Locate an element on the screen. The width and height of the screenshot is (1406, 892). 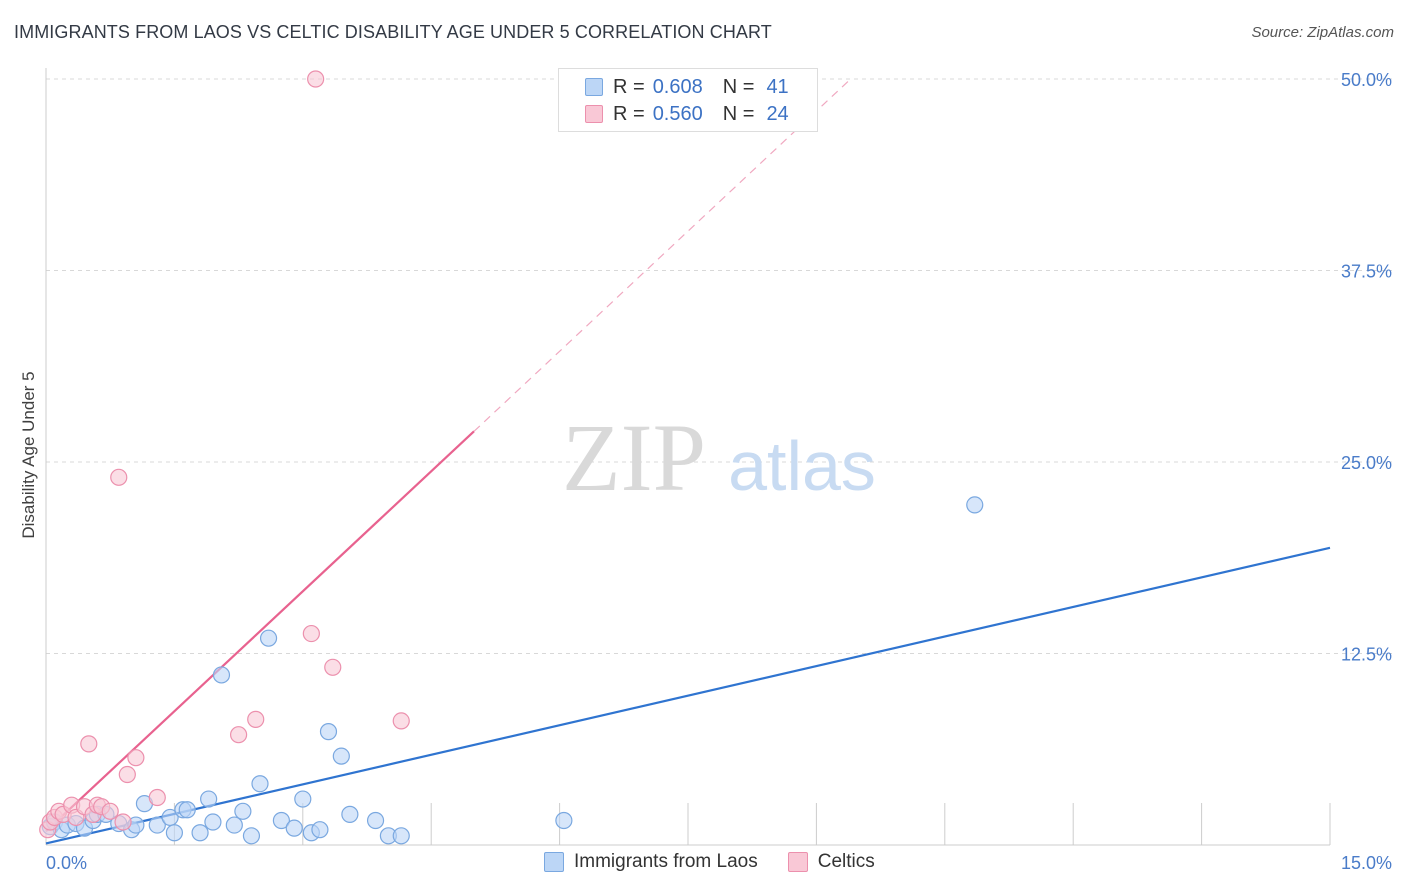
legend-n-value: 41 is located at coordinates (777, 86).